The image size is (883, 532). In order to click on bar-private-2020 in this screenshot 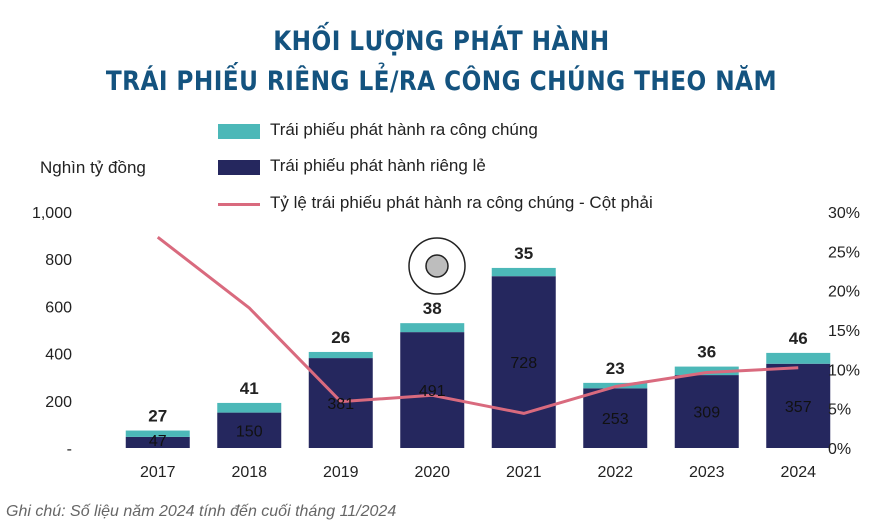, I will do `click(432, 390)`.